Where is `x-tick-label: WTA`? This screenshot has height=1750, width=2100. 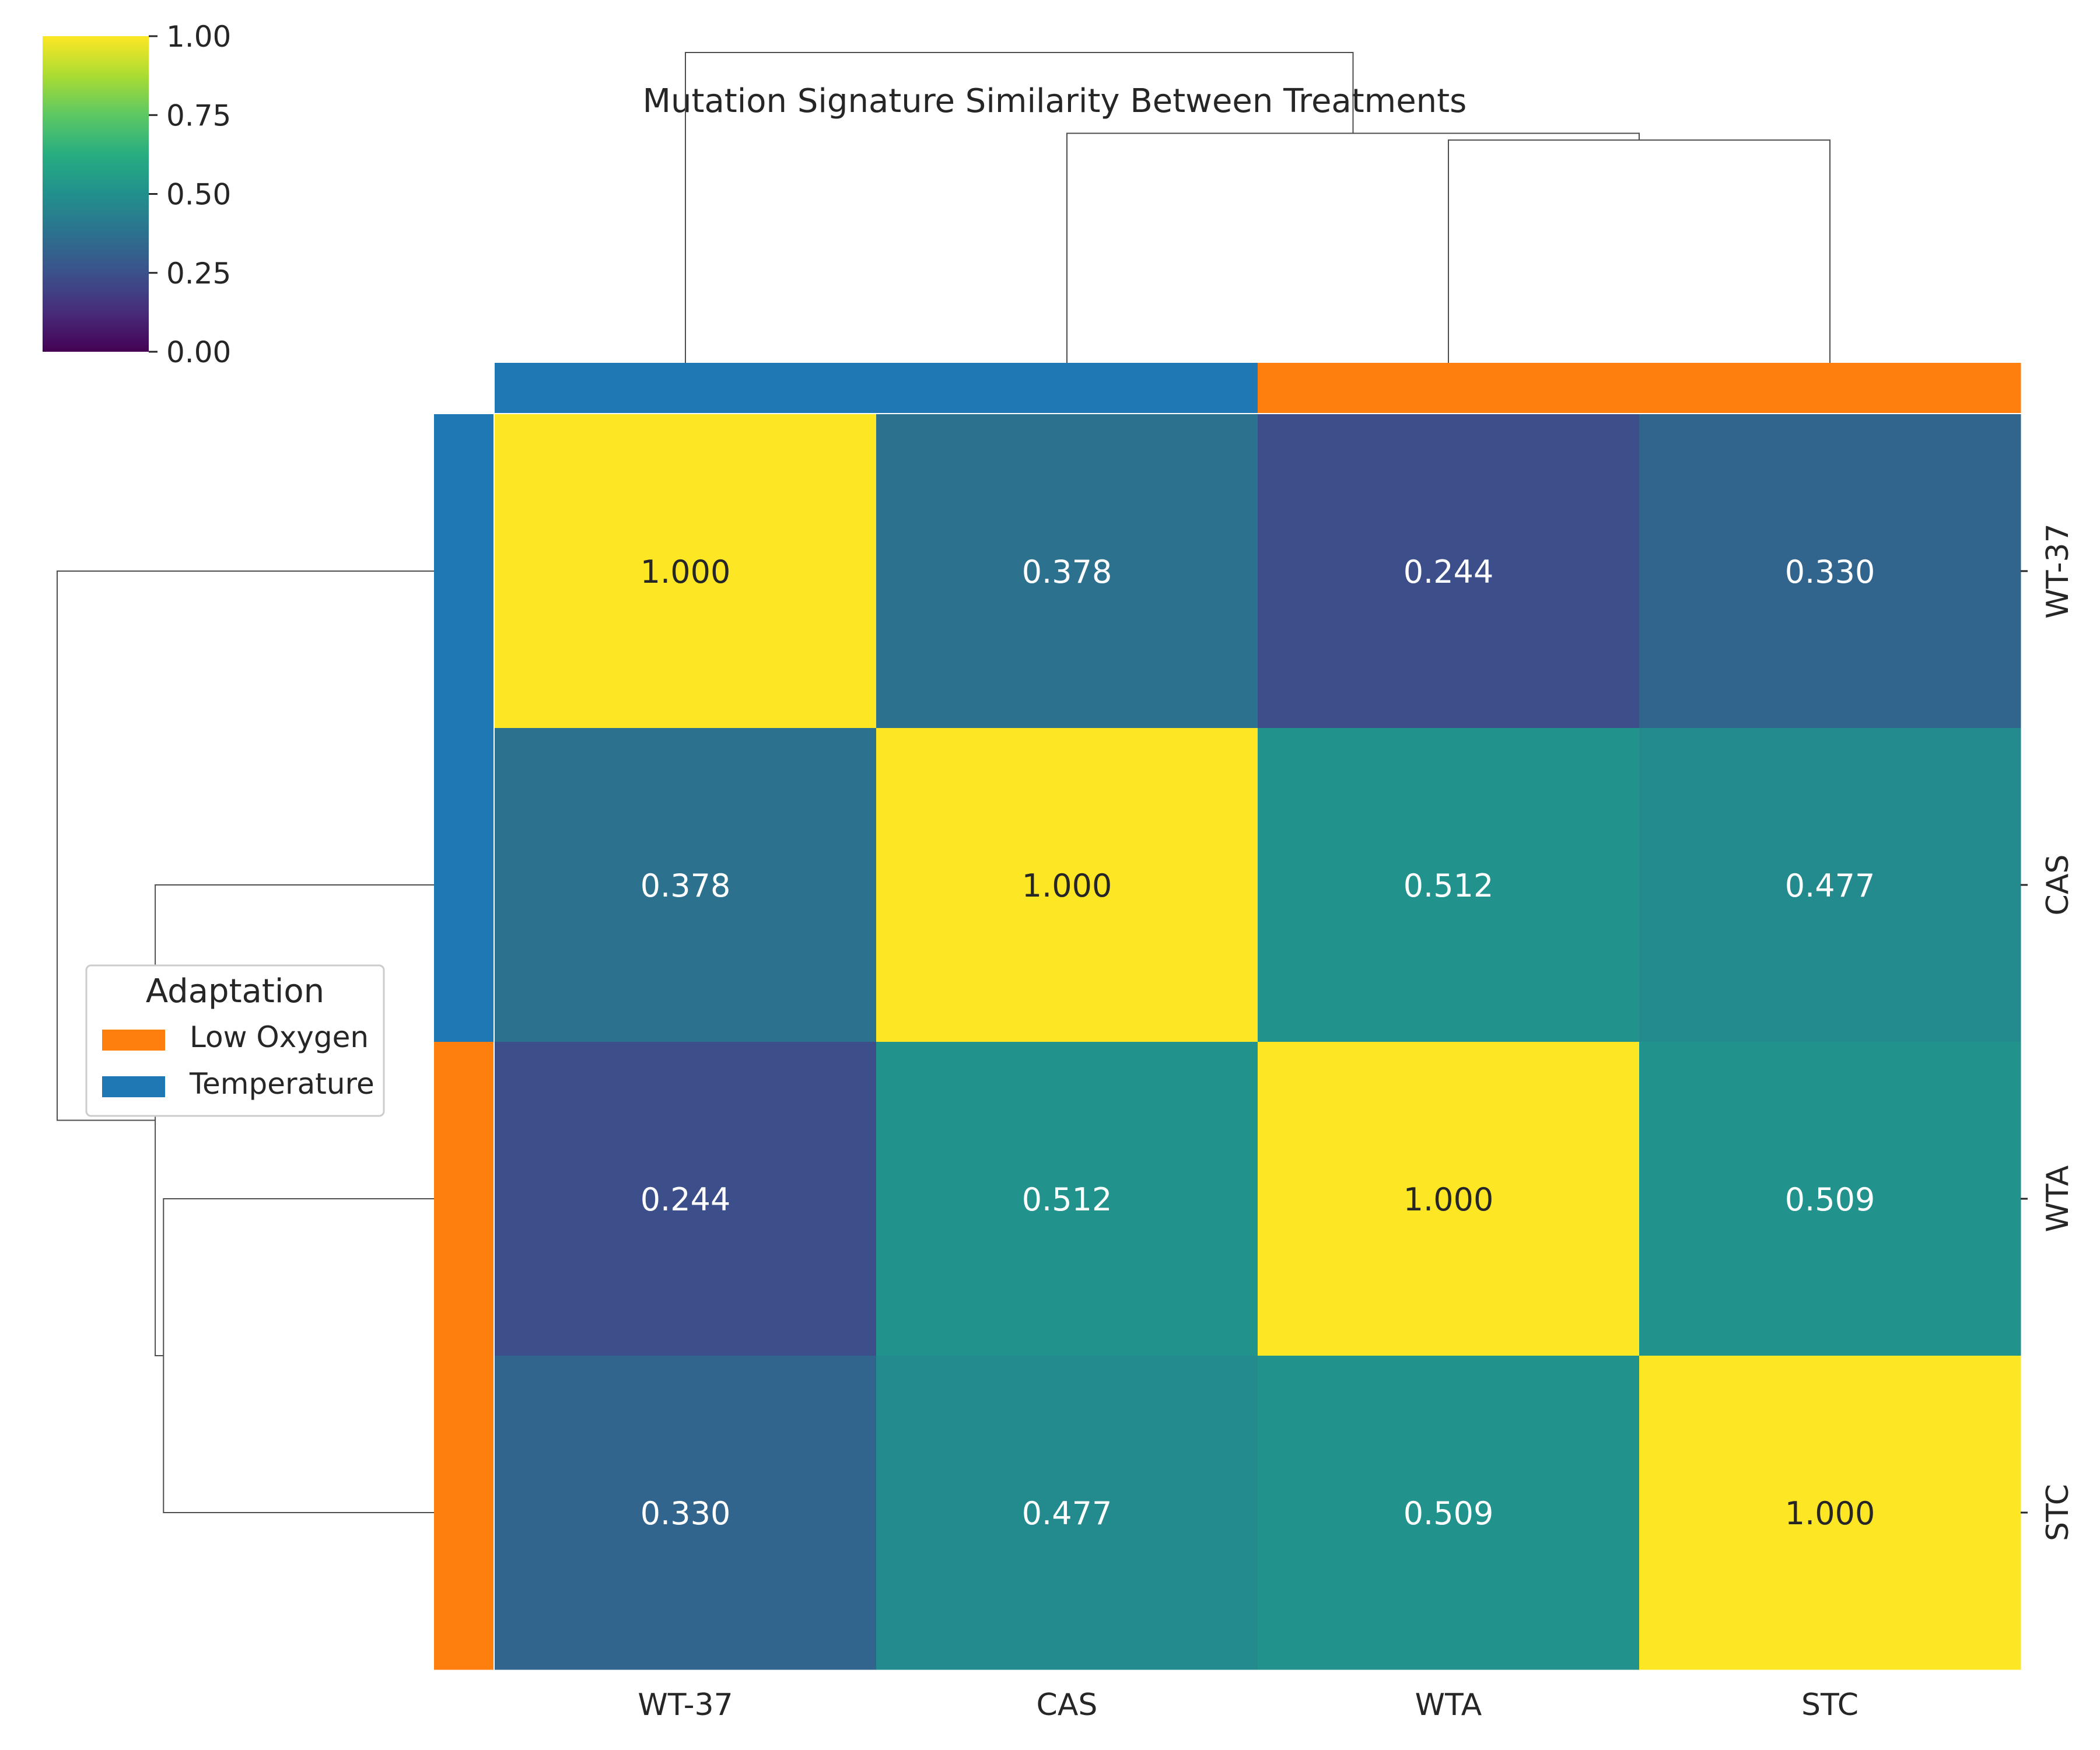
x-tick-label: WTA is located at coordinates (1448, 1706).